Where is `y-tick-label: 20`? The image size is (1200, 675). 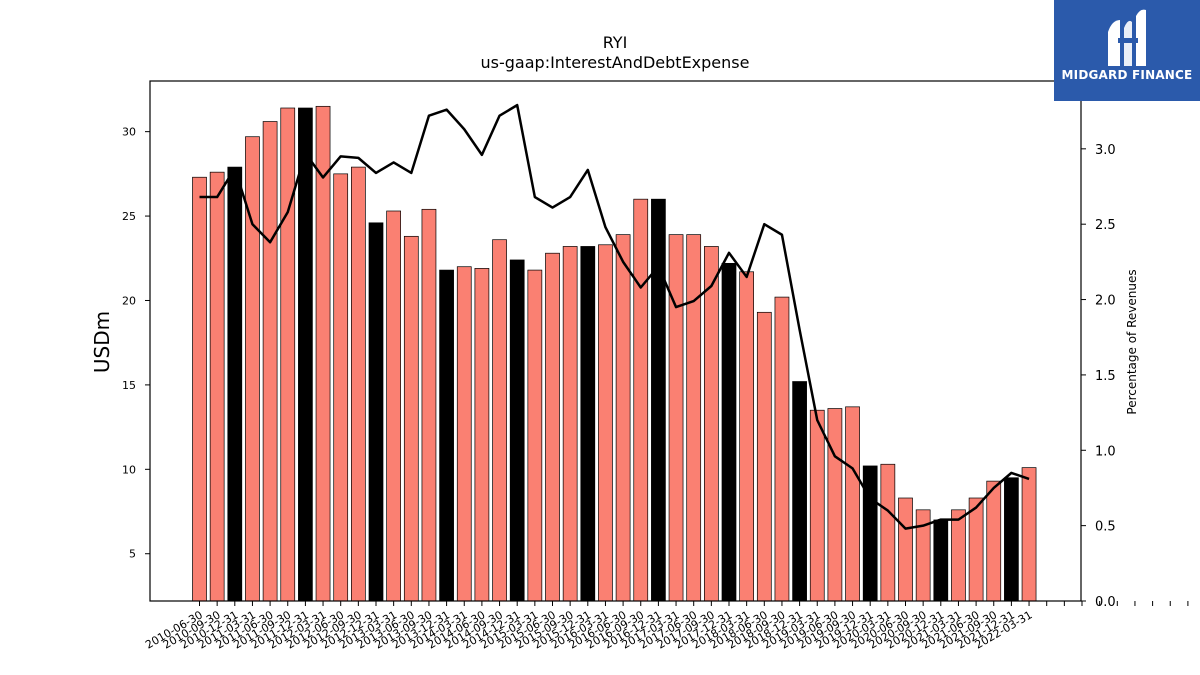 y-tick-label: 20 is located at coordinates (129, 300).